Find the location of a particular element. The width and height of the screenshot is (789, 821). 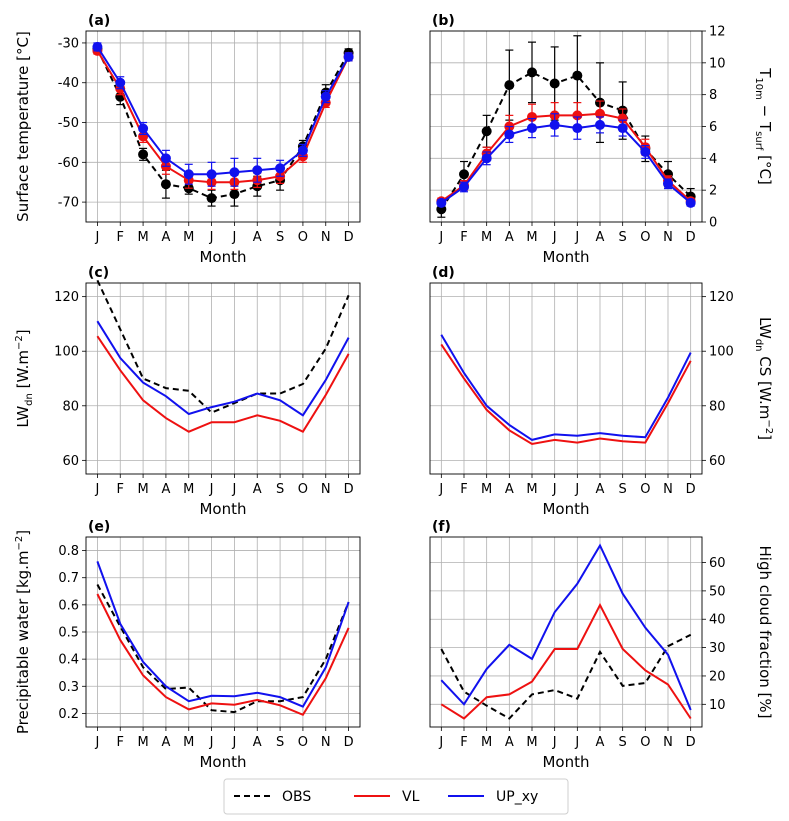

y-tick-label-2: 0.4 is located at coordinates (68, 660).